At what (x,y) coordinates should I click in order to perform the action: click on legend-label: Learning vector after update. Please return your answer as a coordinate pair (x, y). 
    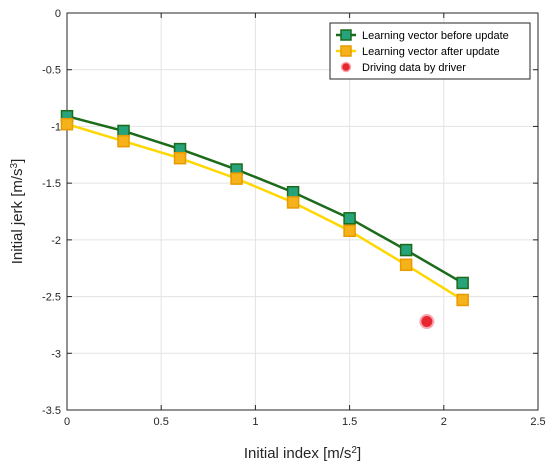
    Looking at the image, I should click on (431, 52).